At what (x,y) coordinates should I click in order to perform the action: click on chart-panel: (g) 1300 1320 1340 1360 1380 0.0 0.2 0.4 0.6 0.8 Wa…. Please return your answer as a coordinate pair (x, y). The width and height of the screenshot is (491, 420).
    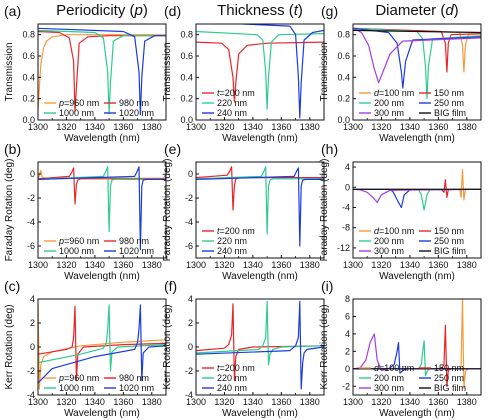
    Looking at the image, I should click on (400, 73).